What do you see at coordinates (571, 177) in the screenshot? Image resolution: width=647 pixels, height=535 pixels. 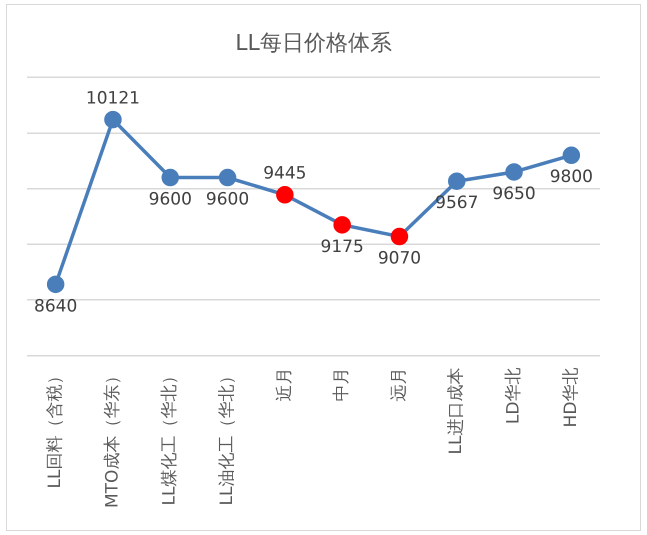 I see `data-label: 9800` at bounding box center [571, 177].